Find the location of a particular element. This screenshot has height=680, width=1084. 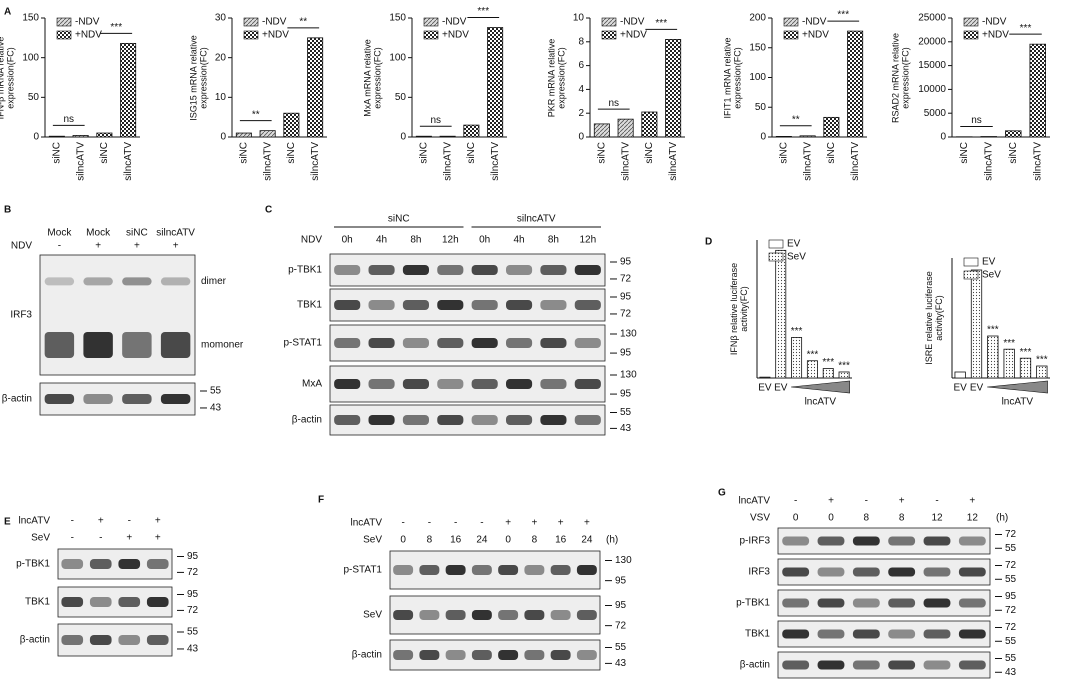

y-tick-label: 25000 is located at coordinates (932, 18).